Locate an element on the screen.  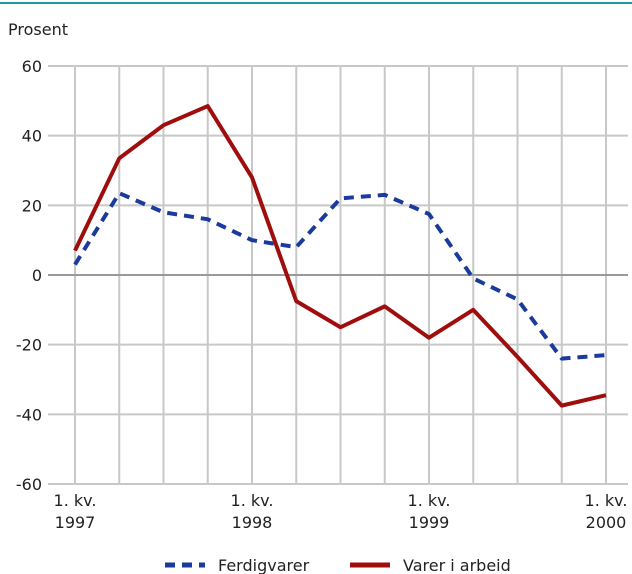
x-tick-label: 1. kv. 2000 is located at coordinates (606, 511).